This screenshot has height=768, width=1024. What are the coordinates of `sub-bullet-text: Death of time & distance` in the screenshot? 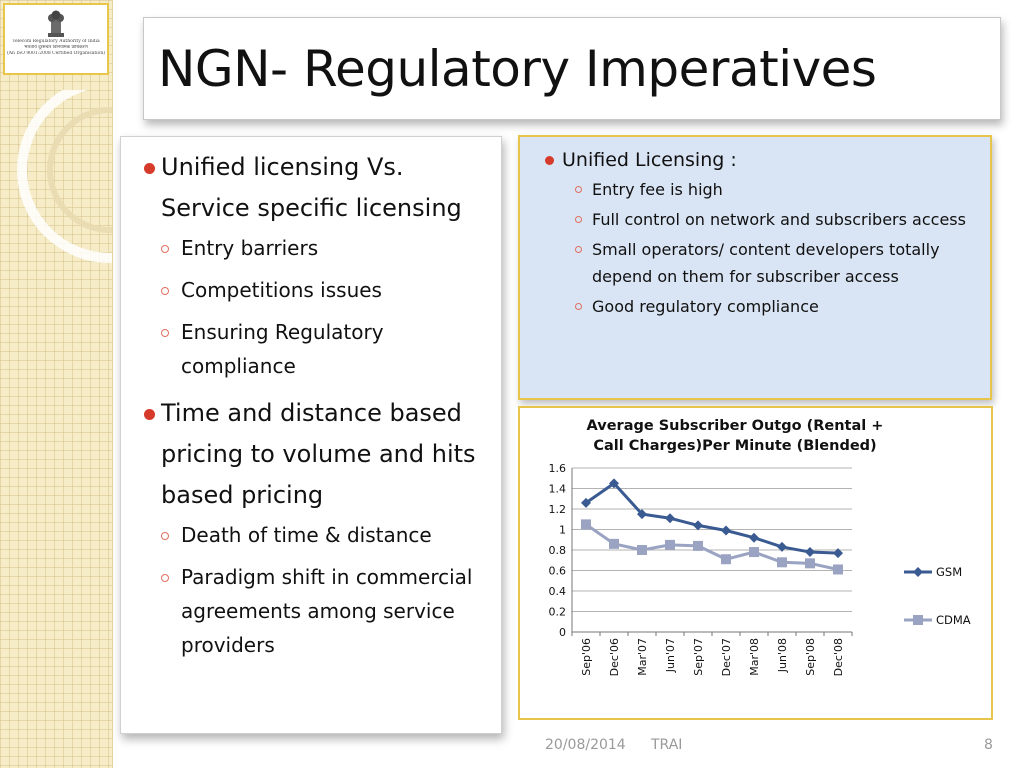 It's located at (306, 535).